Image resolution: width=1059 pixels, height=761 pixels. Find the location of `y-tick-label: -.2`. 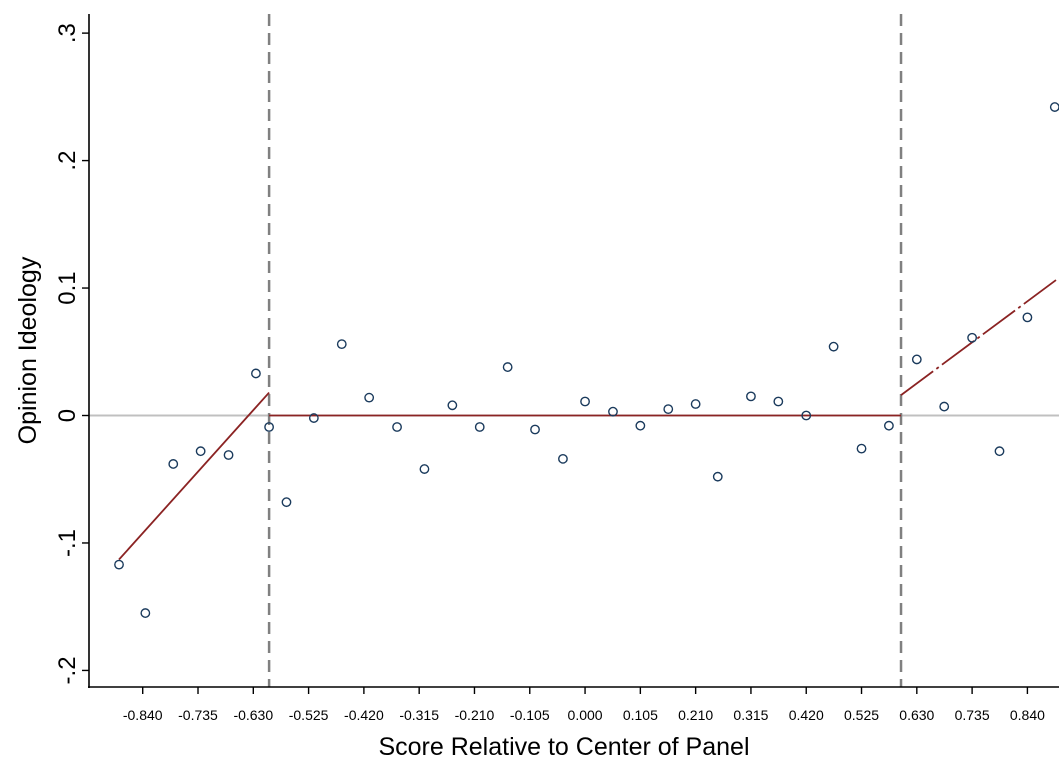

y-tick-label: -.2 is located at coordinates (67, 670).